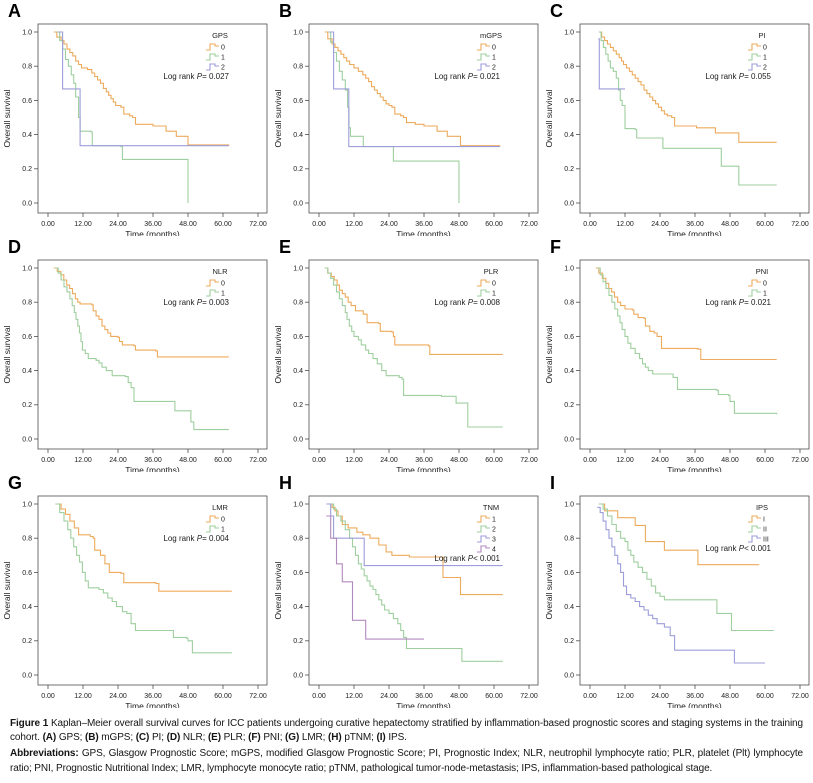 The height and width of the screenshot is (783, 813). I want to click on x-tick-label: 24.00, so click(118, 224).